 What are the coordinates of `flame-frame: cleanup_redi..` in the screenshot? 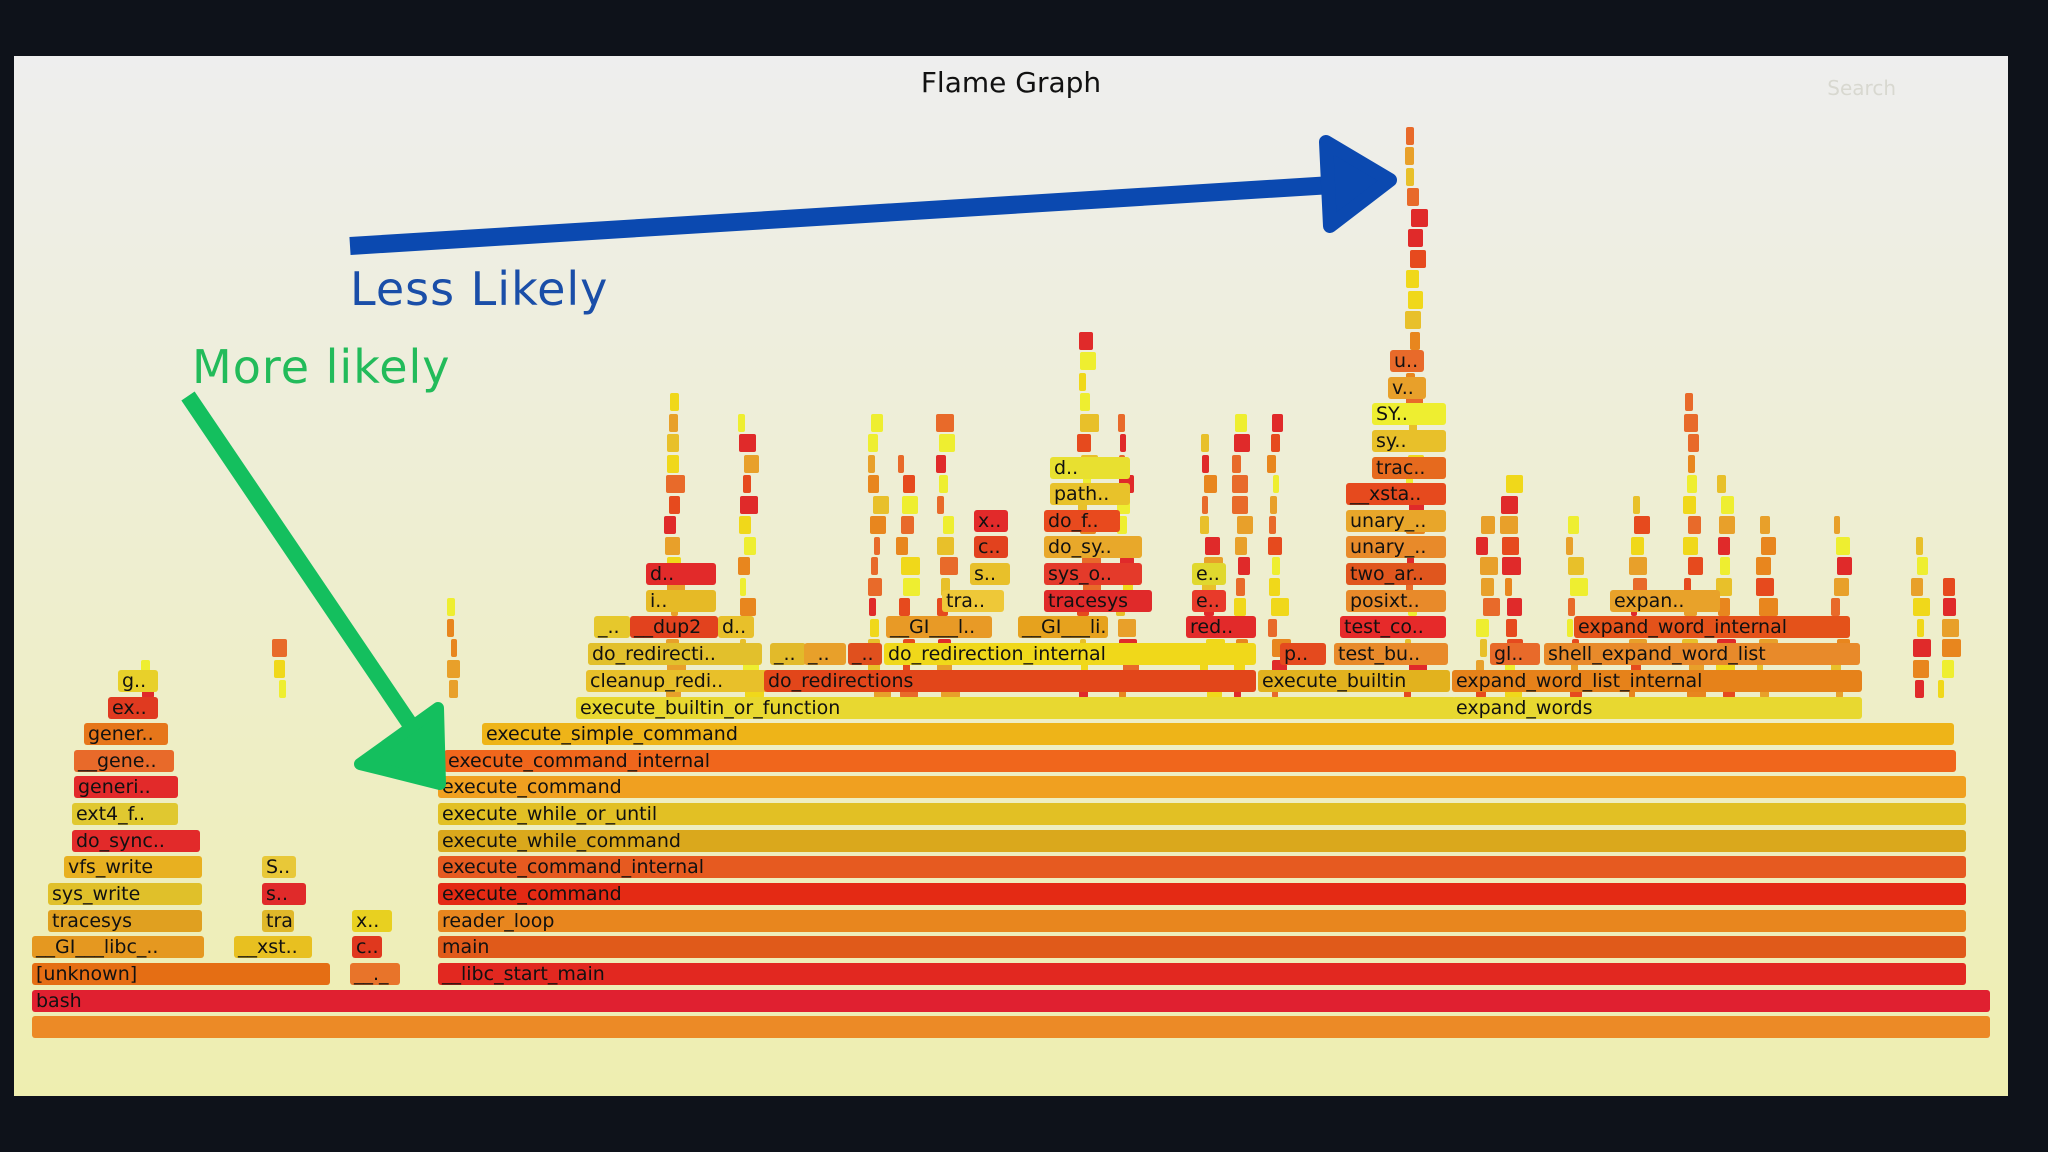 It's located at (677, 681).